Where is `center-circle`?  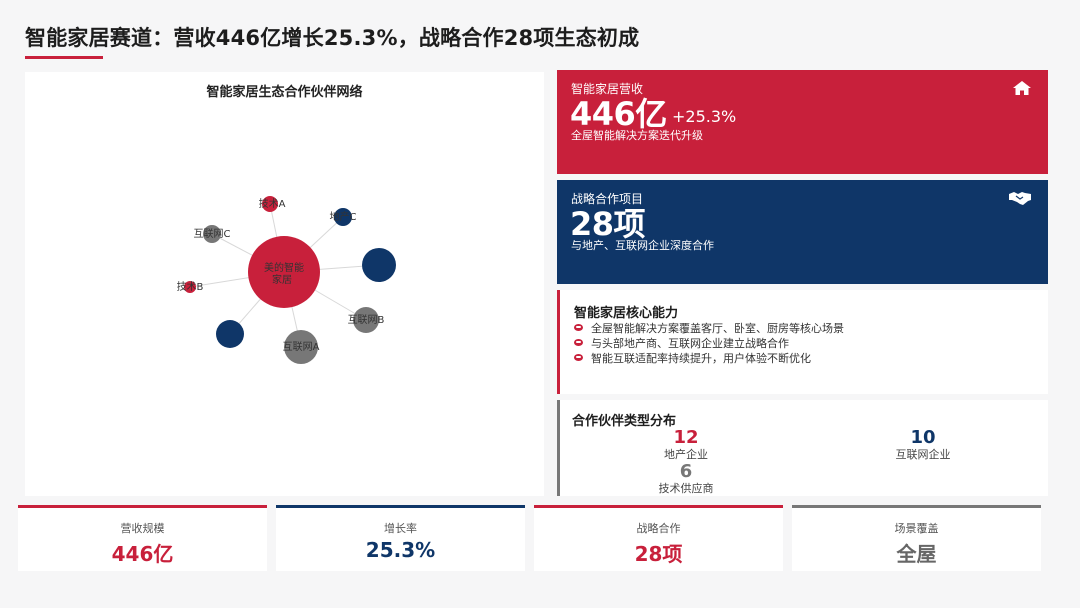
center-circle is located at coordinates (284, 272).